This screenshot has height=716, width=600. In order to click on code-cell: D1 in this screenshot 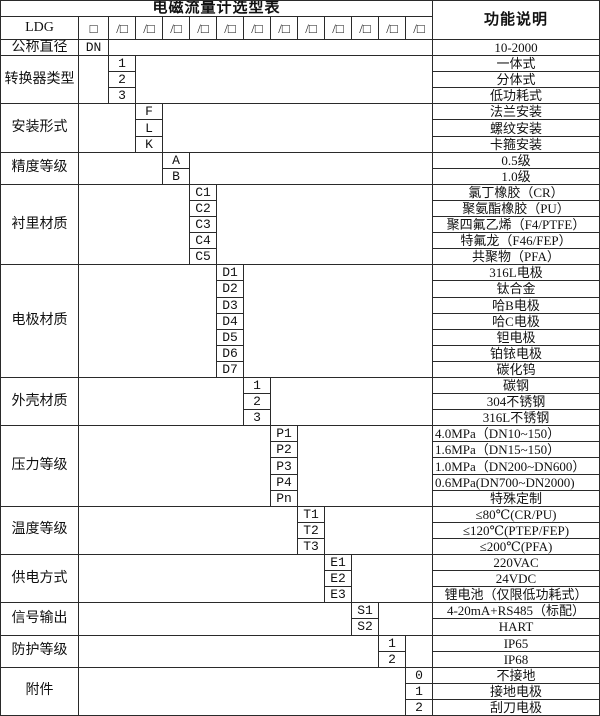, I will do `click(230, 273)`.